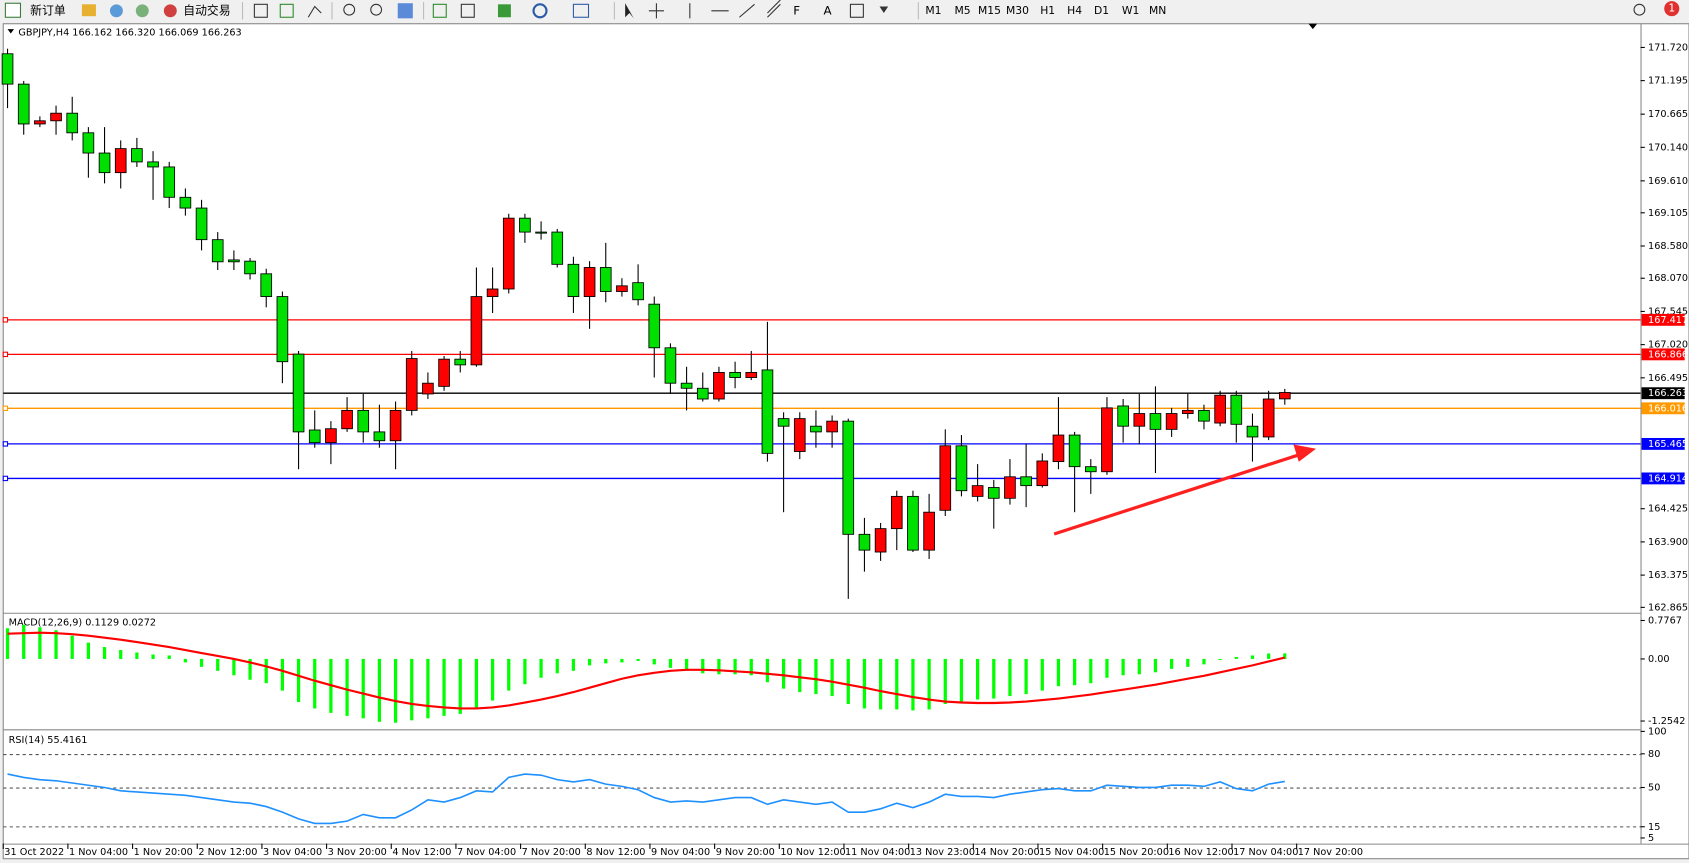 This screenshot has width=1689, height=863. I want to click on timeframe-button: M30, so click(1017, 10).